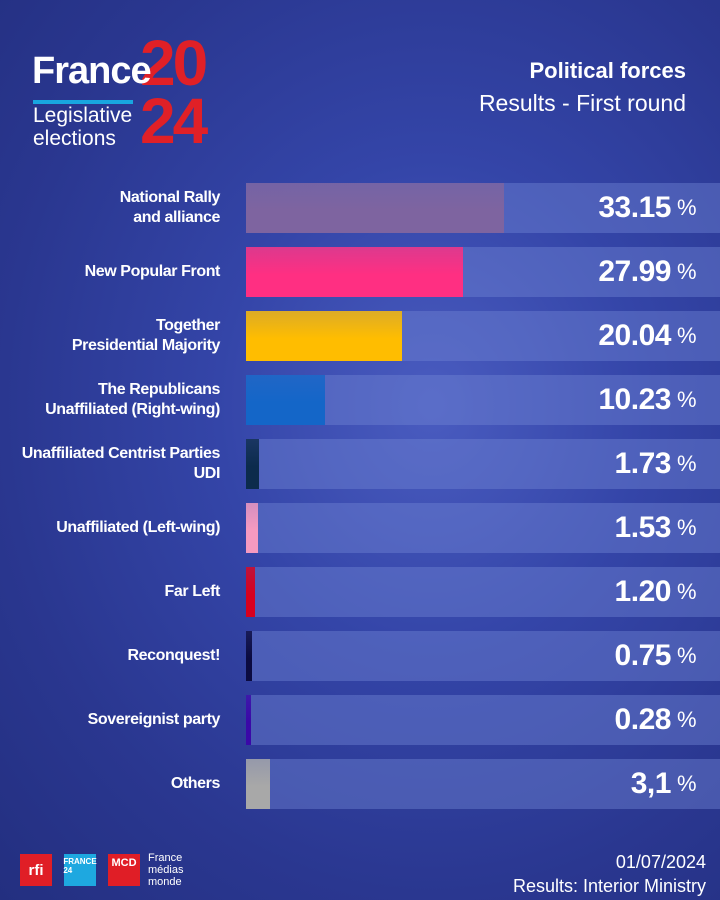  I want to click on value-label: 1.73%, so click(655, 464).